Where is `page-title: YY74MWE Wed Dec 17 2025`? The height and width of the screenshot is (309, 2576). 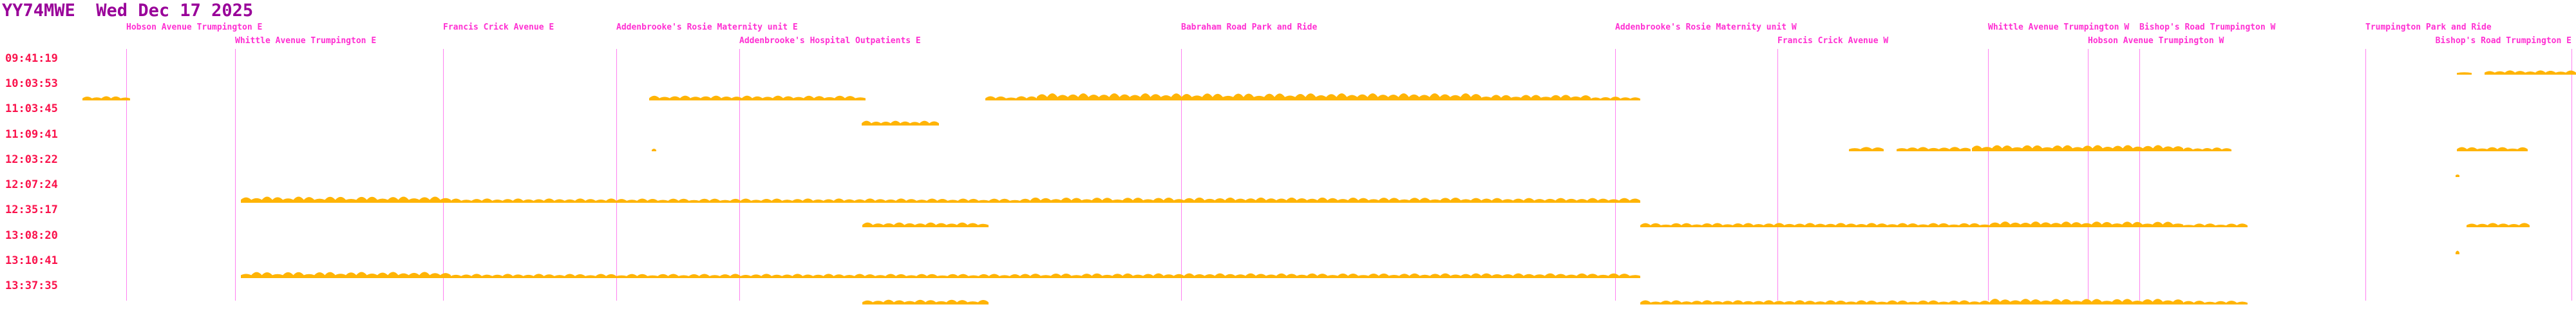
page-title: YY74MWE Wed Dec 17 2025 is located at coordinates (128, 11).